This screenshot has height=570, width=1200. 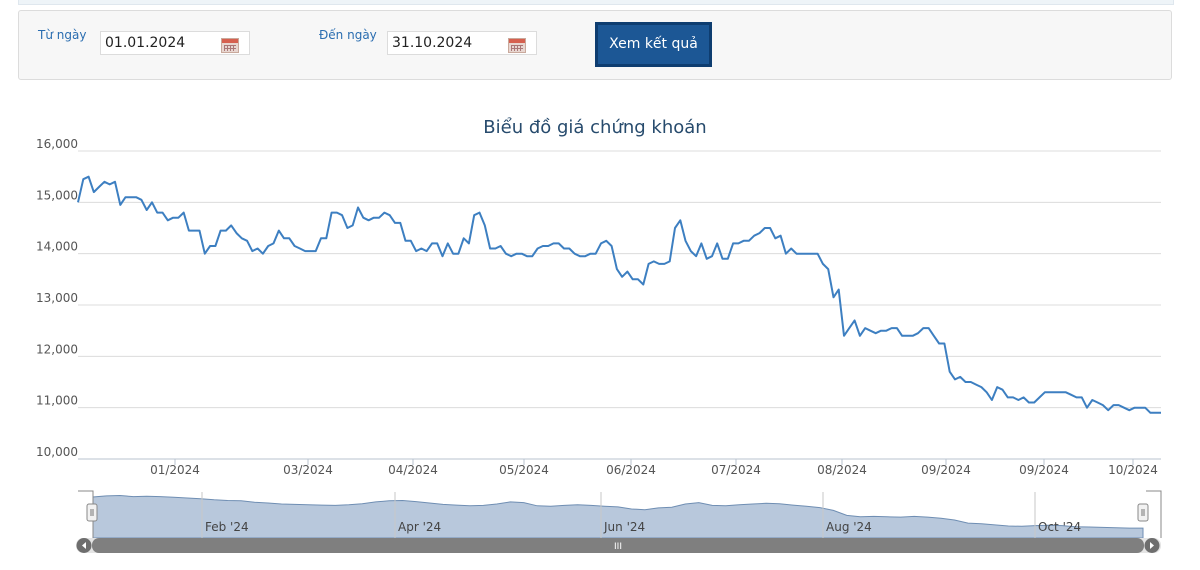 I want to click on from-date-value: 01.01.2024, so click(x=145, y=43).